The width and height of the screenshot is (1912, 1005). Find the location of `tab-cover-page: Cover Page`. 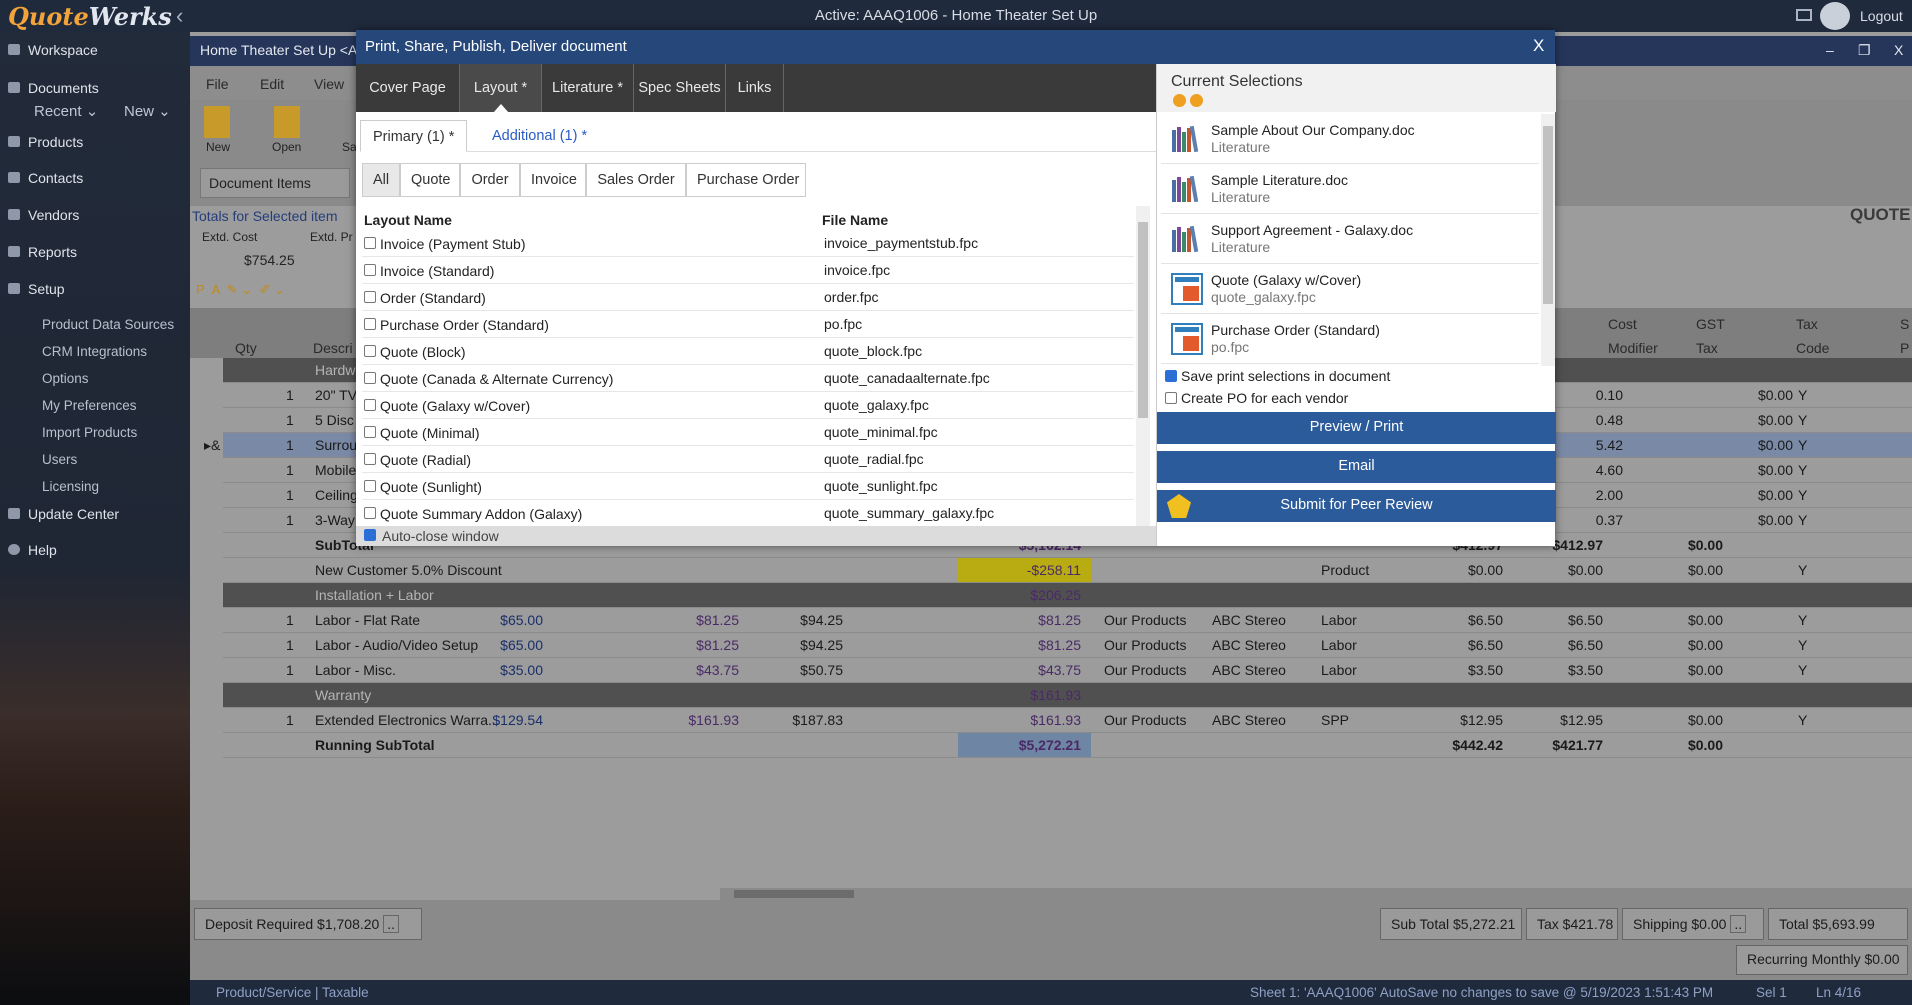

tab-cover-page: Cover Page is located at coordinates (408, 88).